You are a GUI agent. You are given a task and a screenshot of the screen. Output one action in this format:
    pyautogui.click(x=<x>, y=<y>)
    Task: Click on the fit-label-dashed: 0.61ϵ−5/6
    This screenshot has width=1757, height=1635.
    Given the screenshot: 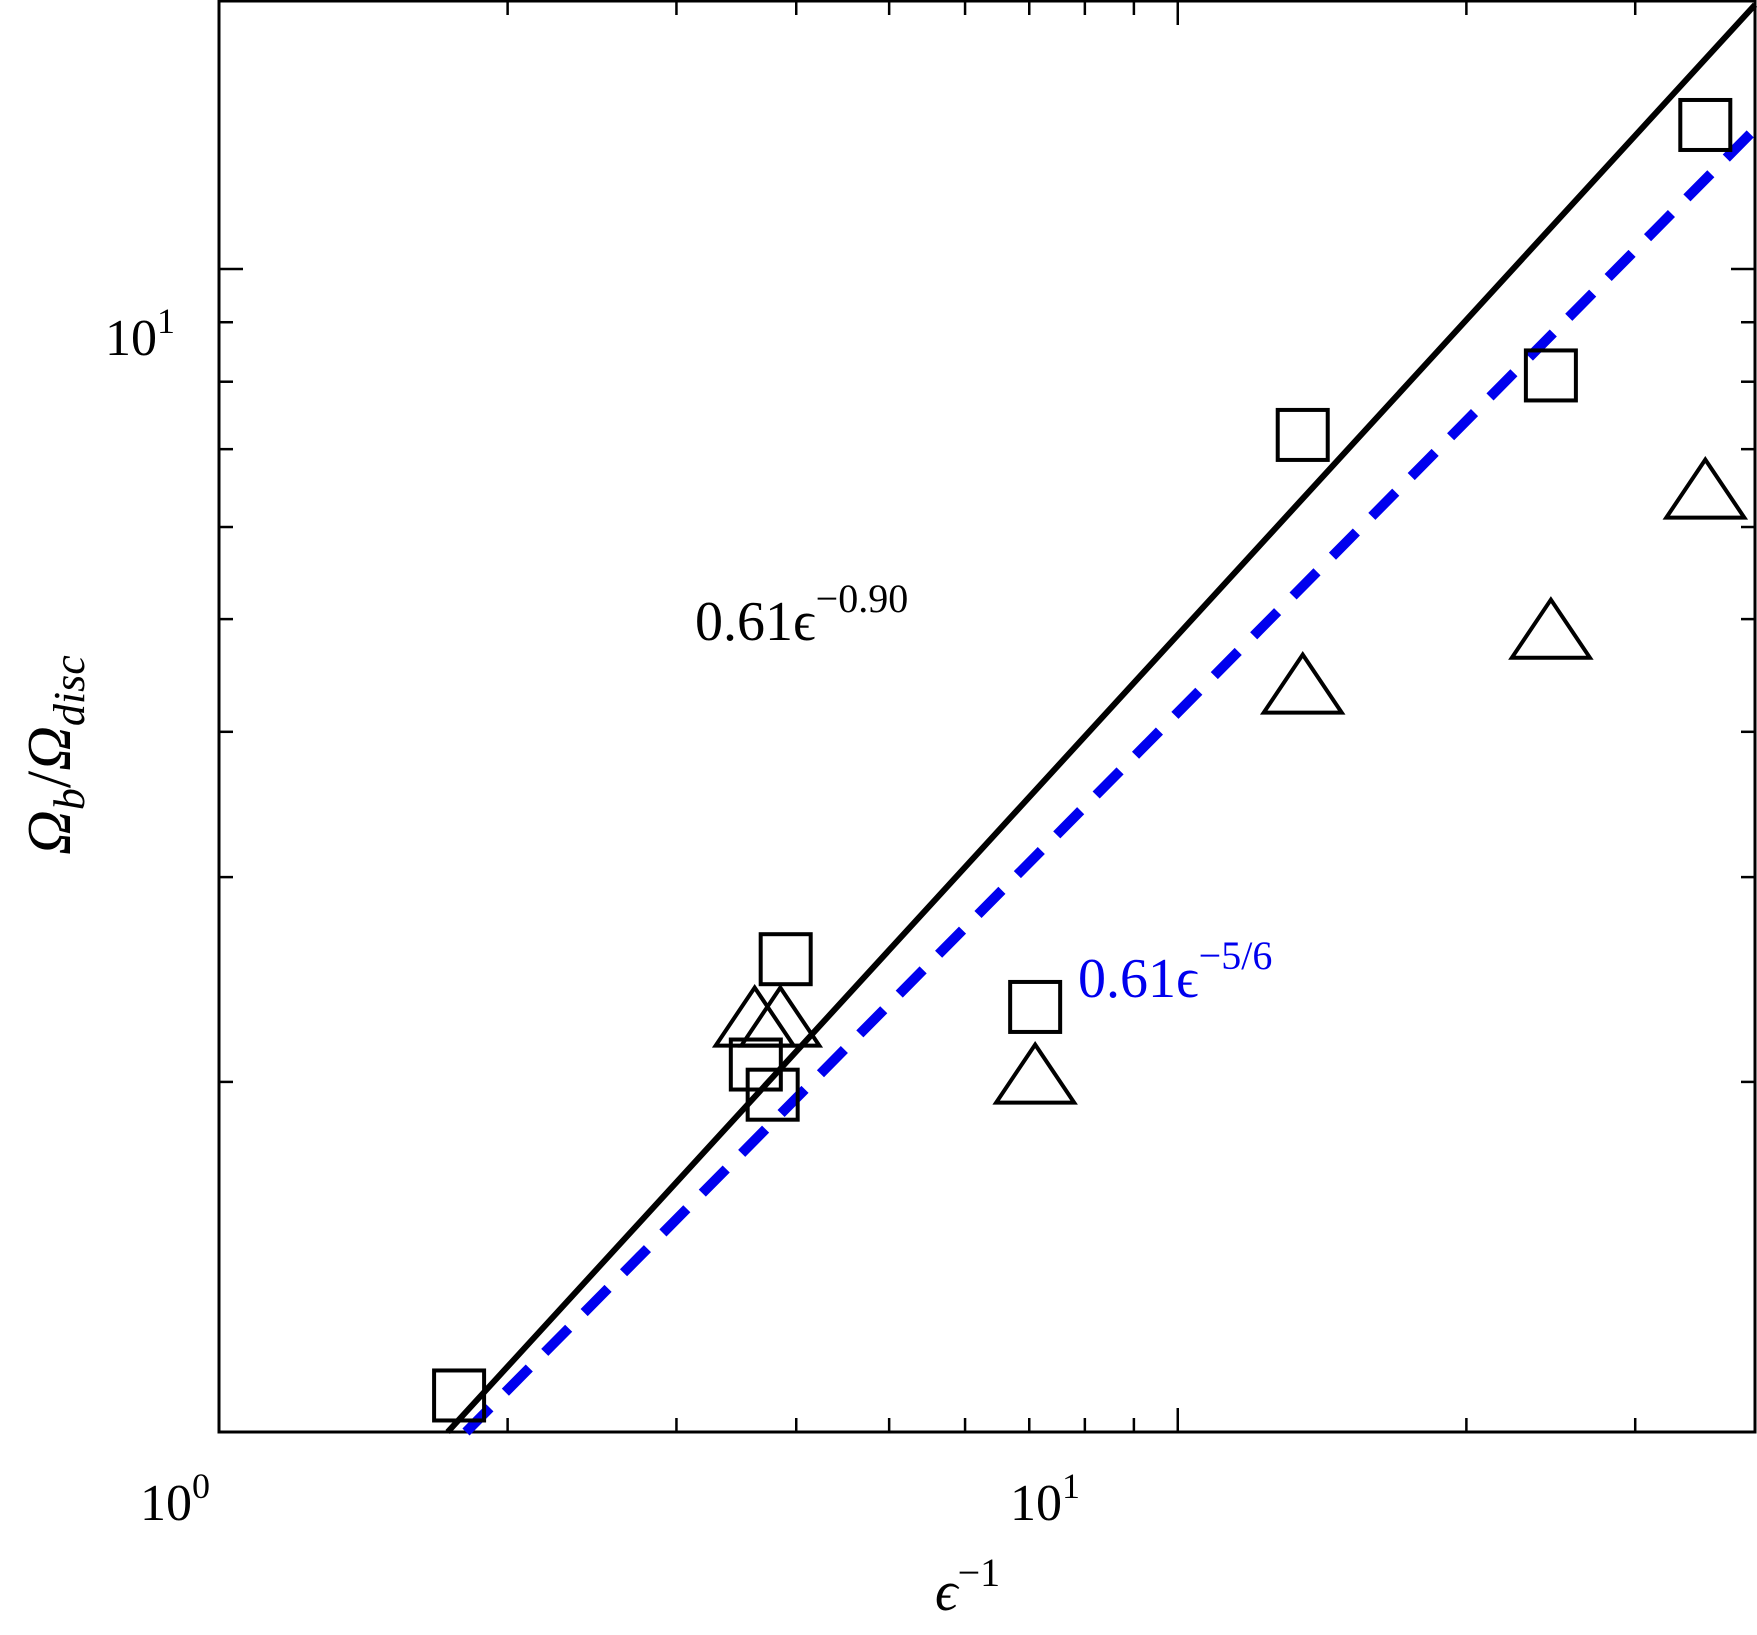 What is the action you would take?
    pyautogui.click(x=1175, y=971)
    